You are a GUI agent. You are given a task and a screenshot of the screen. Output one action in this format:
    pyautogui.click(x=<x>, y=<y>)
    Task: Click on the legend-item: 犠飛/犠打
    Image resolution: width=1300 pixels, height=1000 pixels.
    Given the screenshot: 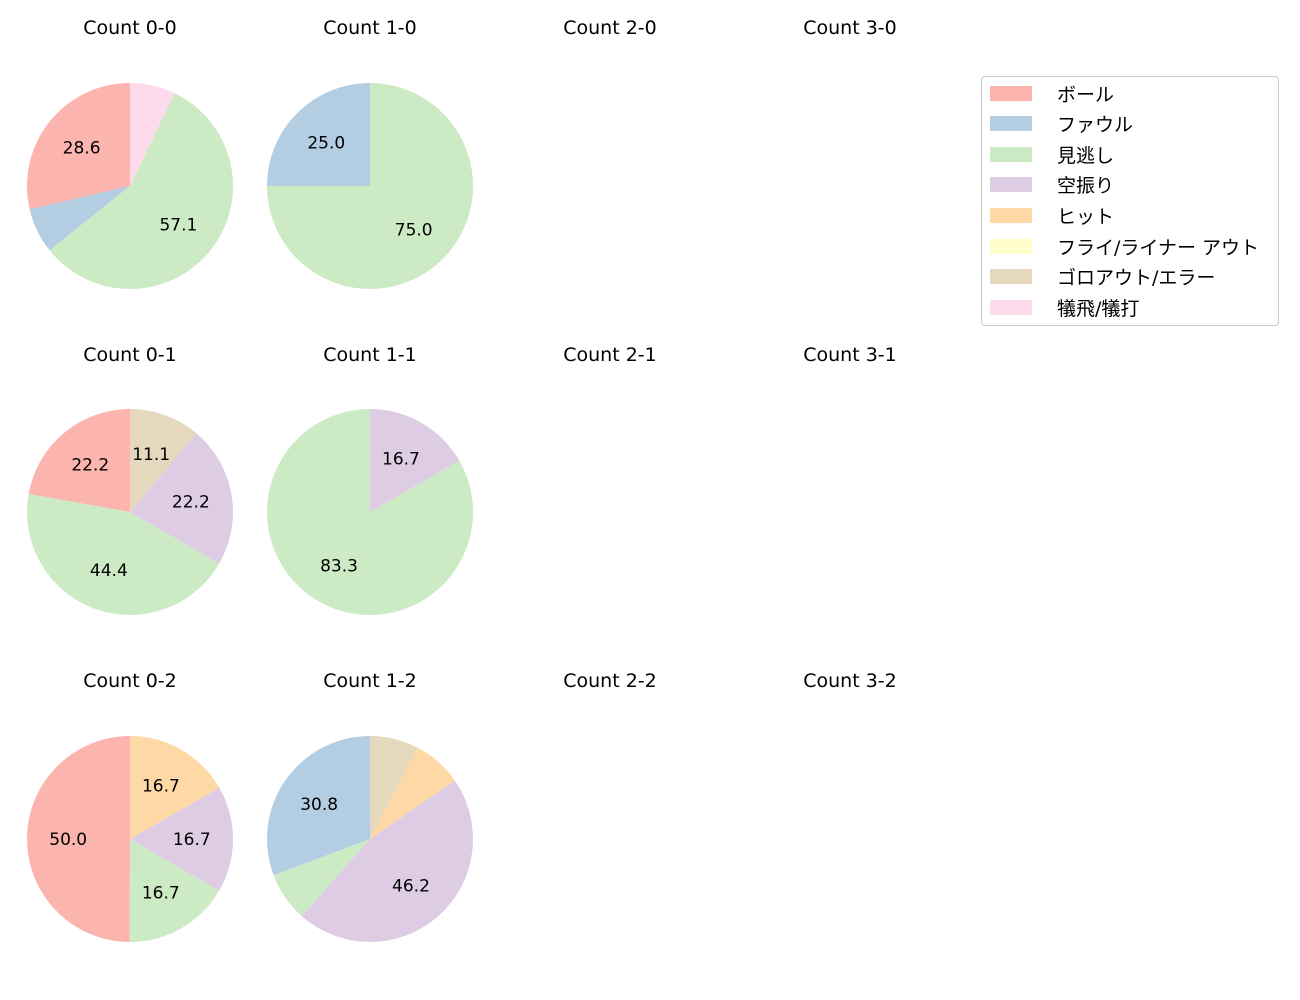 What is the action you would take?
    pyautogui.click(x=1065, y=307)
    